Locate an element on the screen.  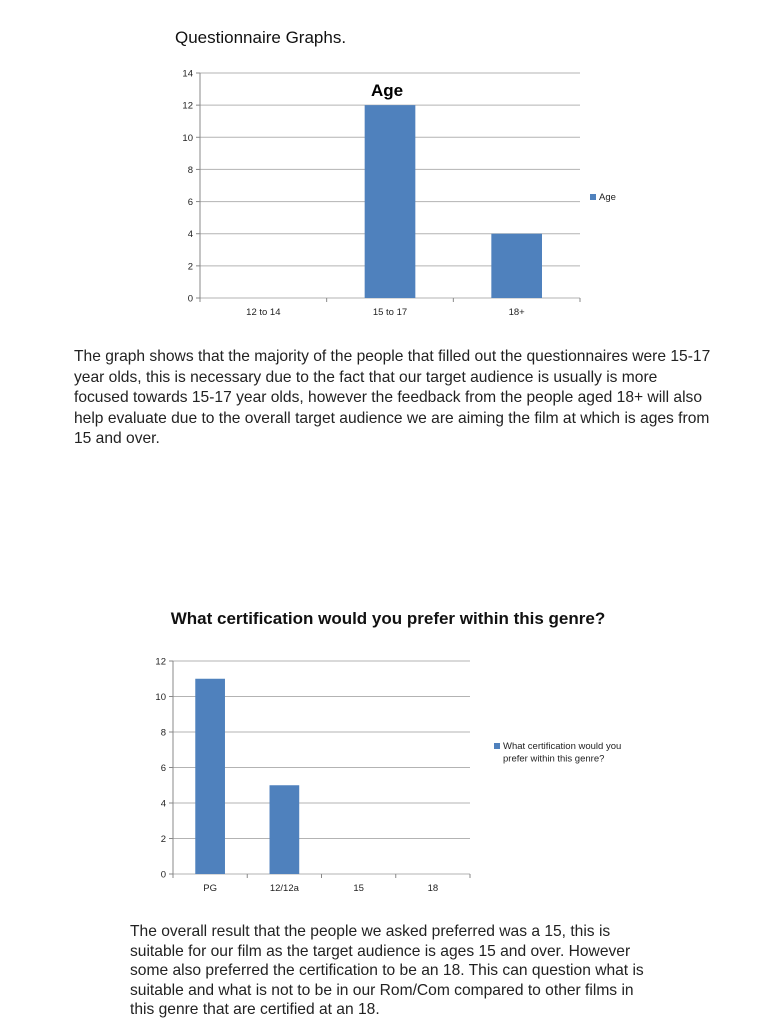
document-title: Questionnaire Graphs. is located at coordinates (261, 37).